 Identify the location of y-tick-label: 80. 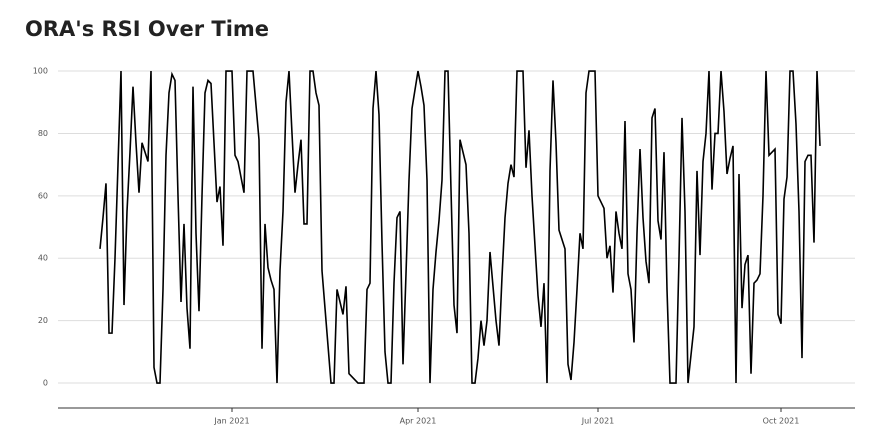
(43, 133).